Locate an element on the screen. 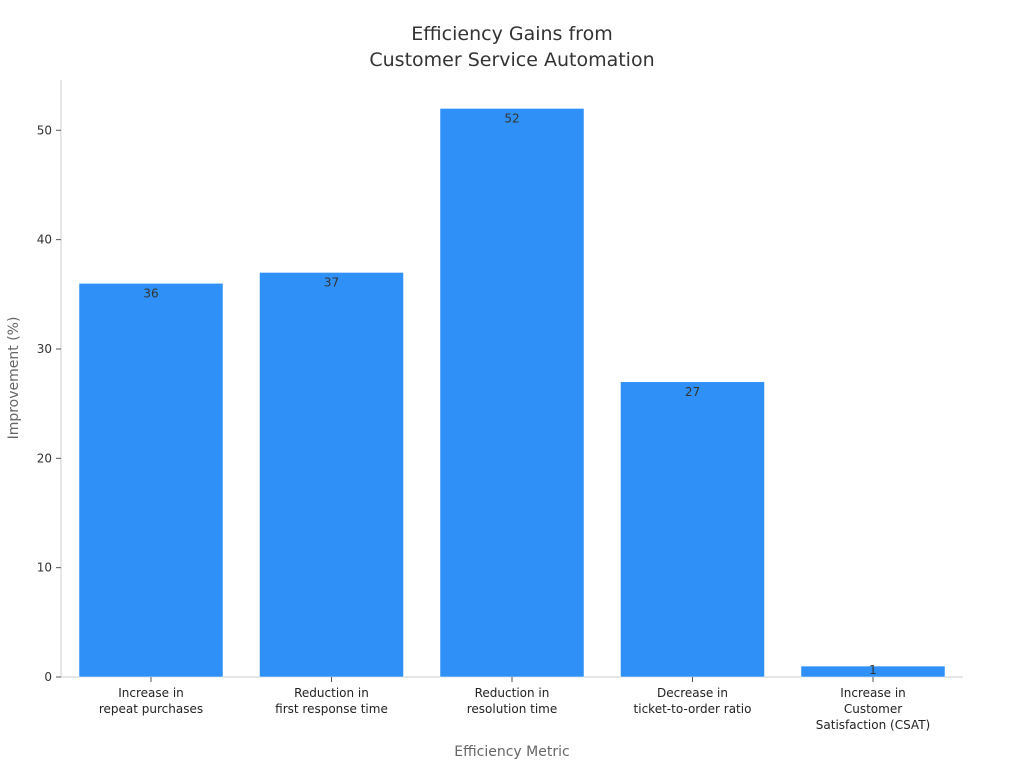 The width and height of the screenshot is (1024, 768). x-tick-label: ticket-to-order ratio is located at coordinates (693, 709).